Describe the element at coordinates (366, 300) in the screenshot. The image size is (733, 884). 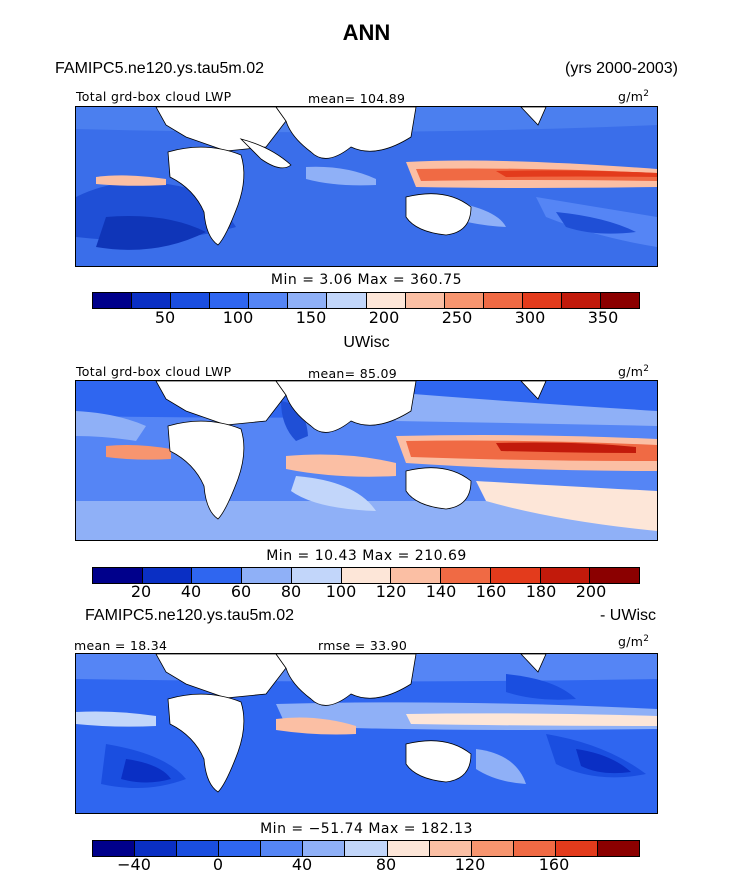
I see `panel1-colorbar` at that location.